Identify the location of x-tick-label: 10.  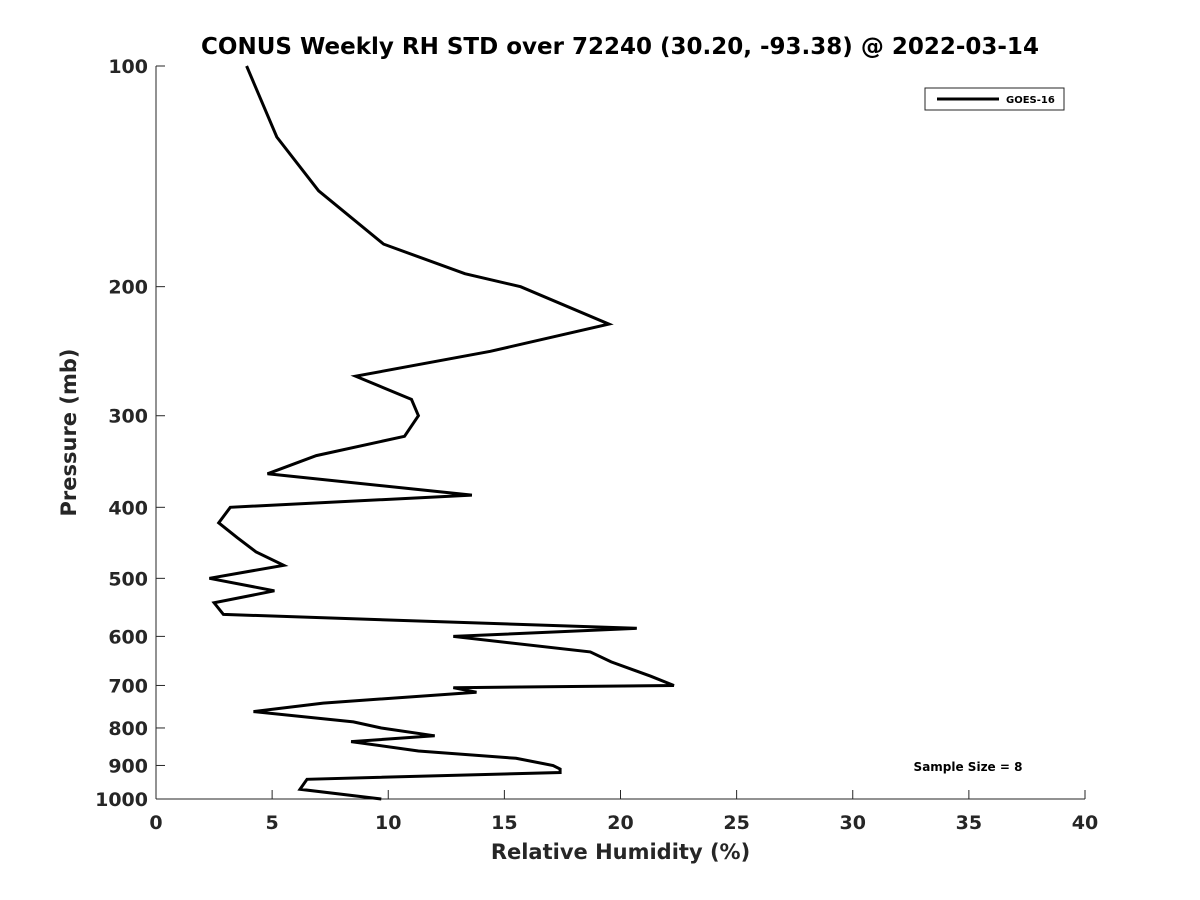
(388, 823).